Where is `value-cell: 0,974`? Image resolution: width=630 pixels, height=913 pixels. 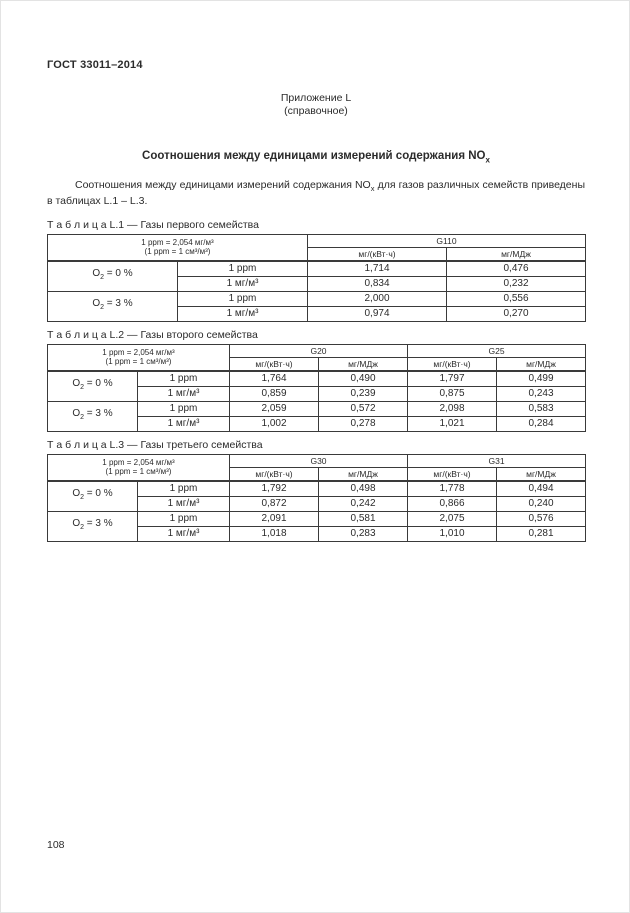
value-cell: 0,974 is located at coordinates (377, 313).